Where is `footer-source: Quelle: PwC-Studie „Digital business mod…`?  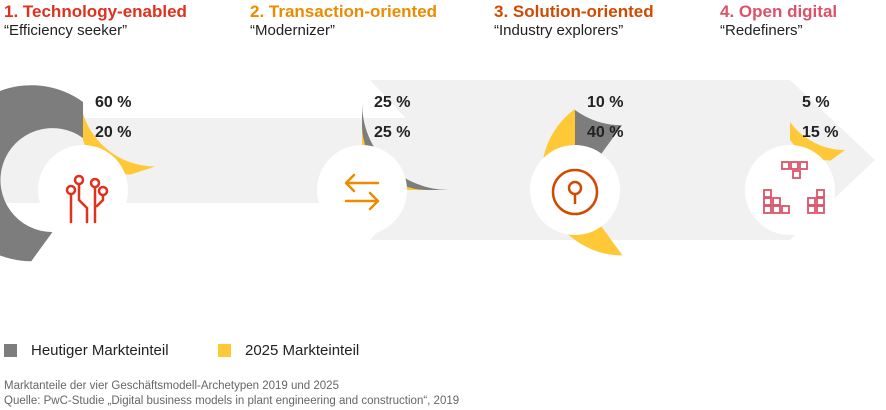 footer-source: Quelle: PwC-Studie „Digital business mod… is located at coordinates (232, 401).